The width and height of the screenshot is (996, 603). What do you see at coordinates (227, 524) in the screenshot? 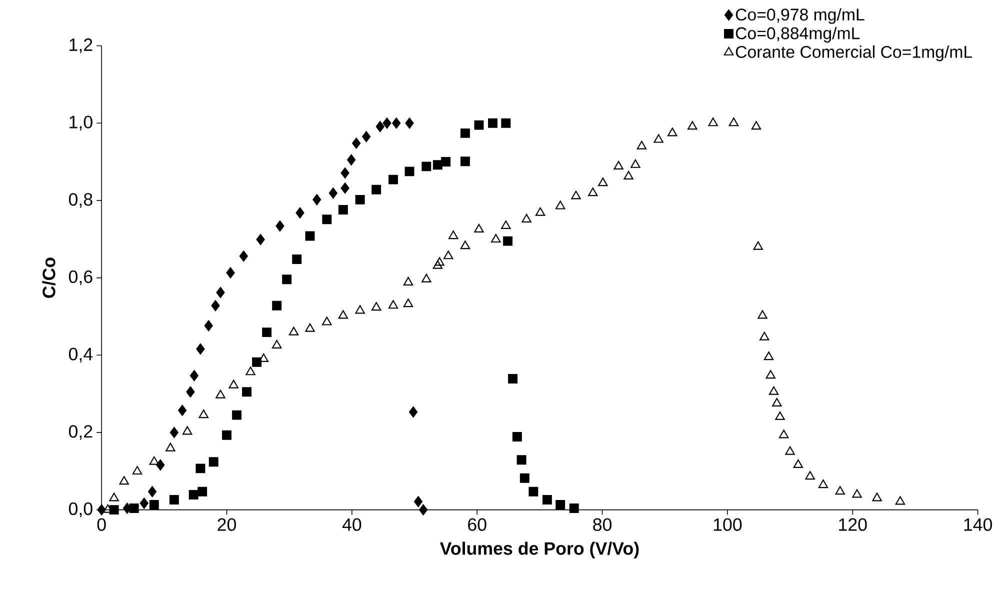
I see `x-tick-label: 20` at bounding box center [227, 524].